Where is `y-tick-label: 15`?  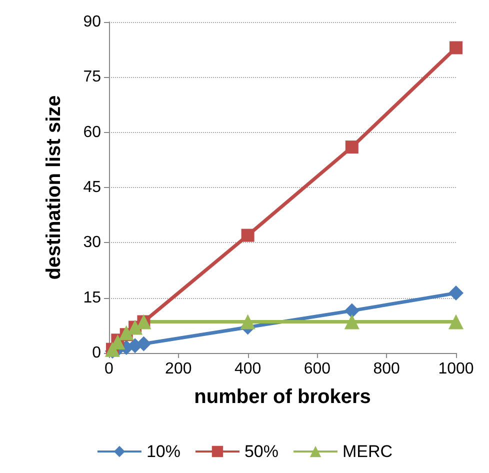
y-tick-label: 15 is located at coordinates (92, 297).